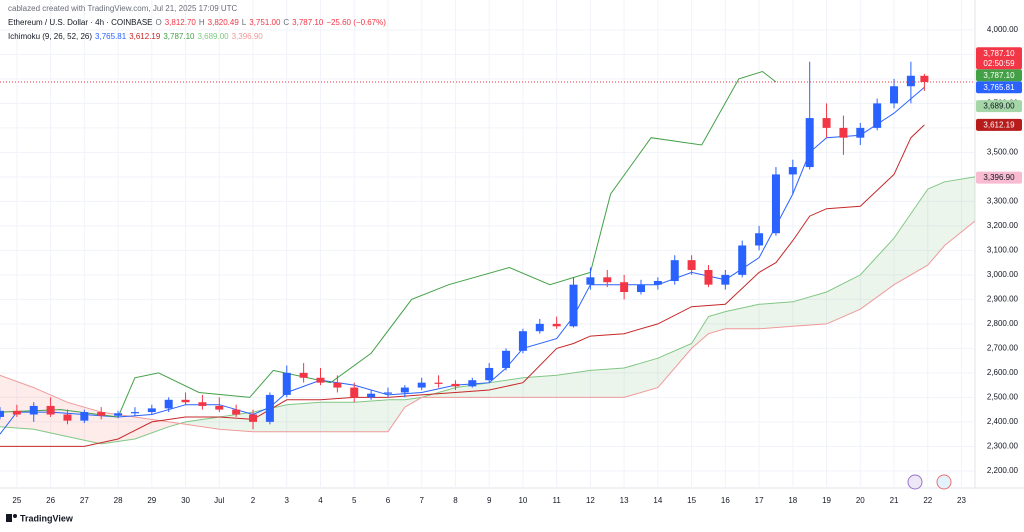  Describe the element at coordinates (1003, 29) in the screenshot. I see `y-tick-label: 4,000.00` at that location.